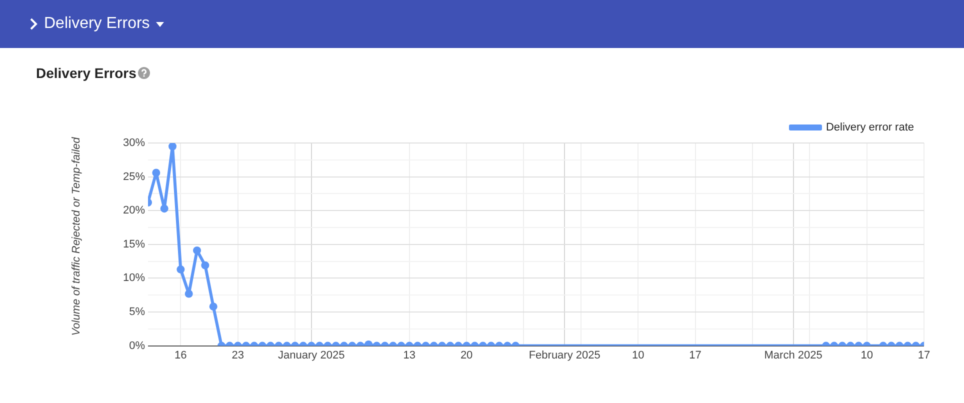 The height and width of the screenshot is (403, 964). Describe the element at coordinates (77, 236) in the screenshot. I see `y-axis-title: Volume of traffic Rejected or Temp-failed` at that location.